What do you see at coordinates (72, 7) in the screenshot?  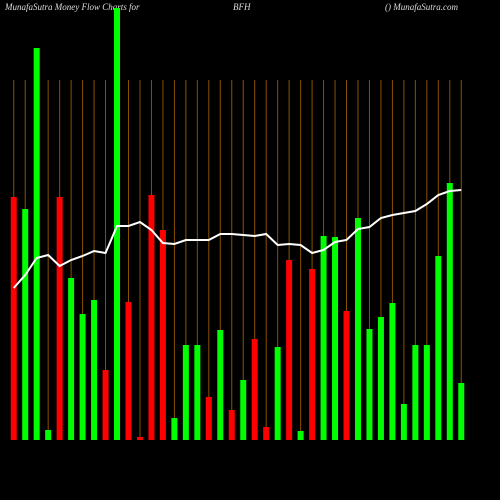 I see `chart-title: MunafaSutra Money Flow Charts for` at bounding box center [72, 7].